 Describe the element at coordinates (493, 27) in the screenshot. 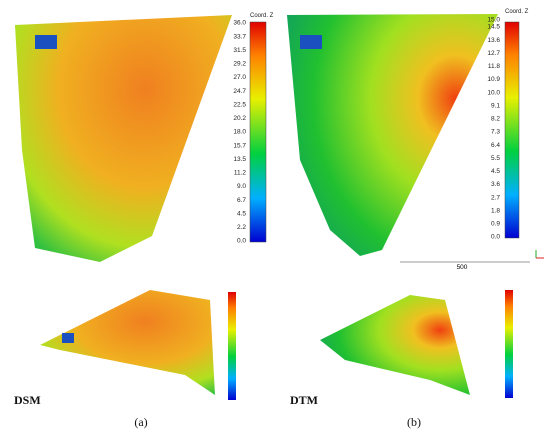

I see `colorbar-tick-label: 14.5` at that location.